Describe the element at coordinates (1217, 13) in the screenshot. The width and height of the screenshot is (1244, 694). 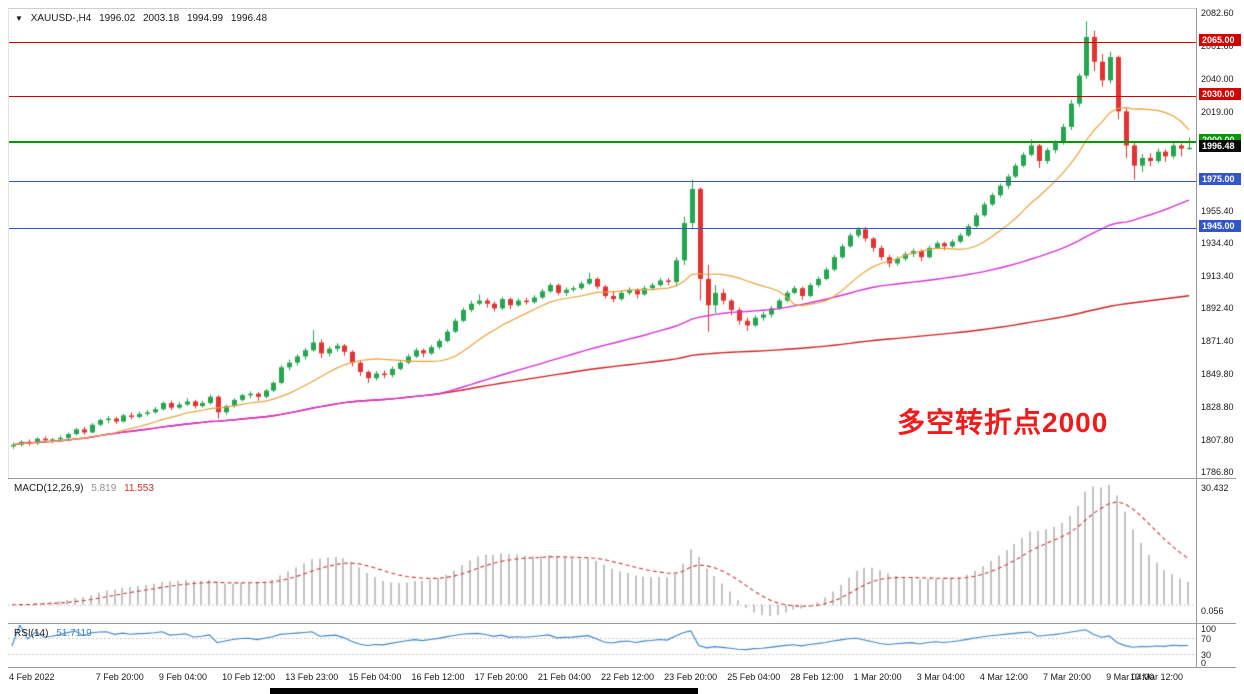
I see `price-axis-tick: 2082.60` at that location.